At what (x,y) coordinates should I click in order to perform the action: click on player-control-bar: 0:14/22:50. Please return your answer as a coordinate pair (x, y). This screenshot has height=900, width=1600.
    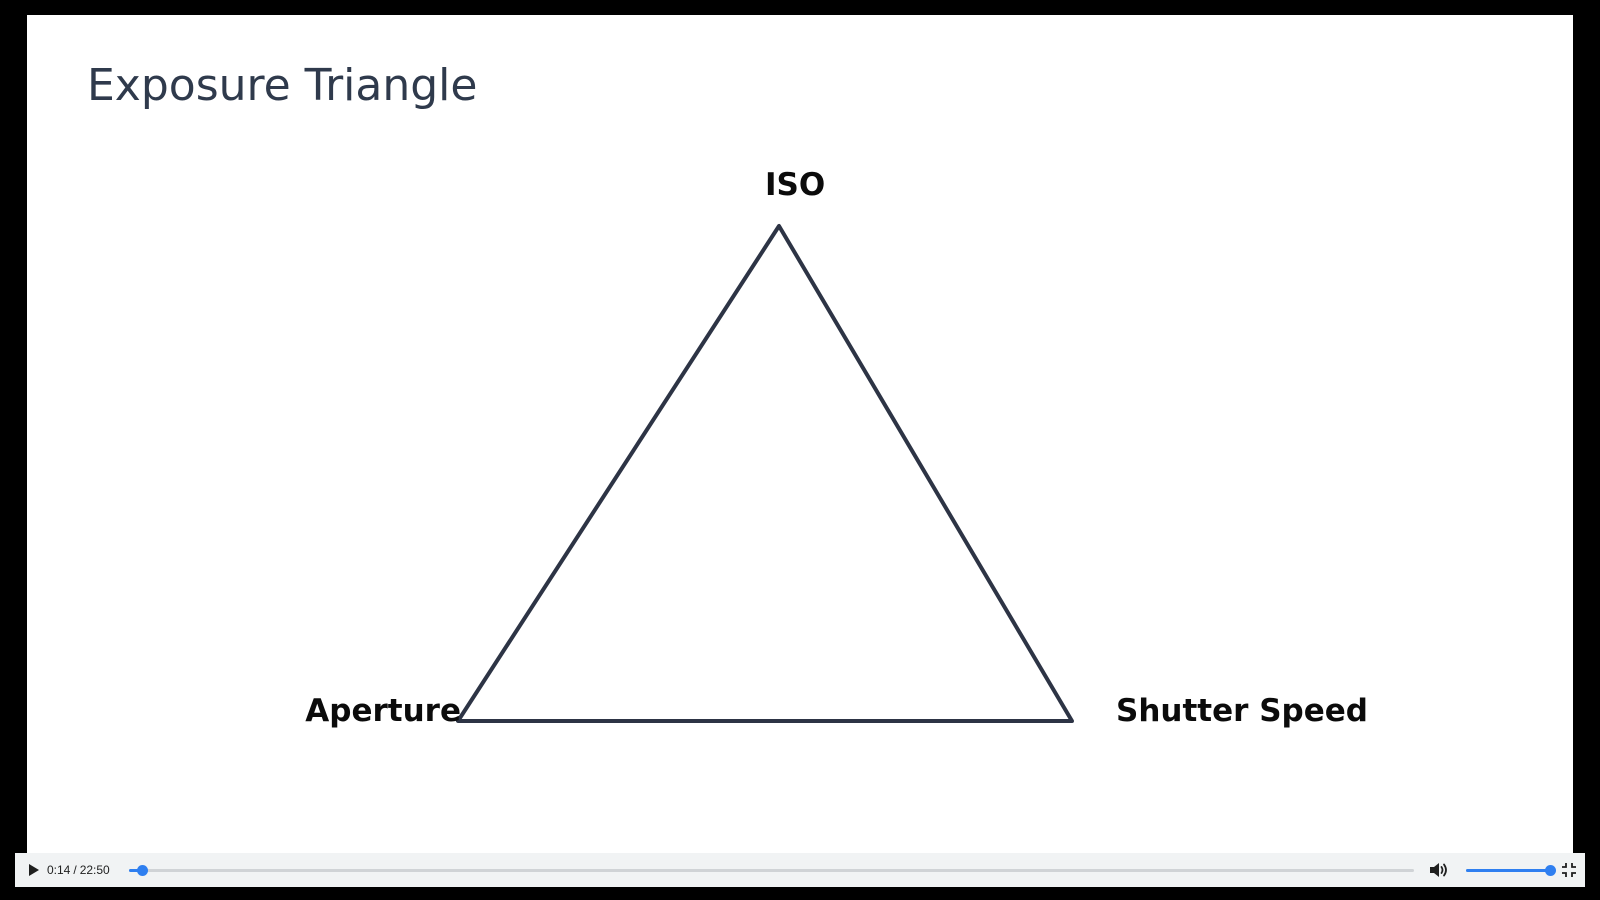
    Looking at the image, I should click on (800, 870).